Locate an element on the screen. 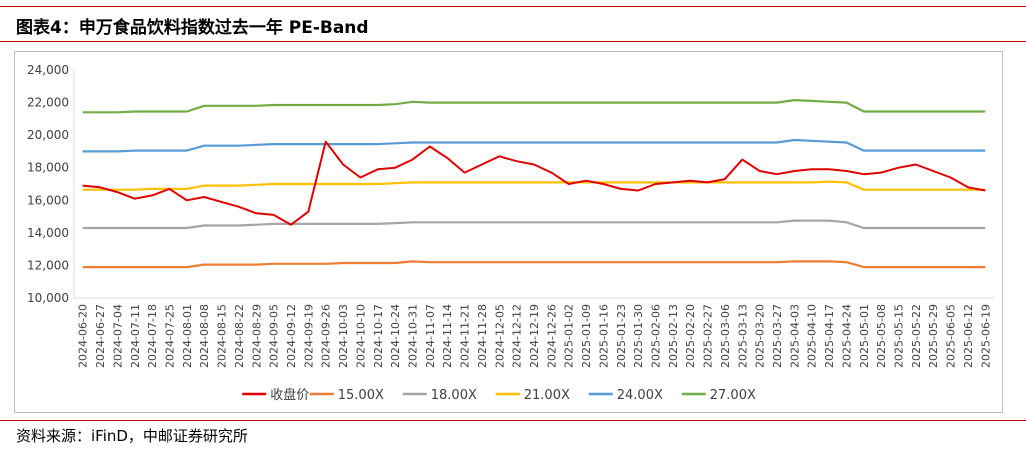  legend-label: 21.00X is located at coordinates (547, 395).